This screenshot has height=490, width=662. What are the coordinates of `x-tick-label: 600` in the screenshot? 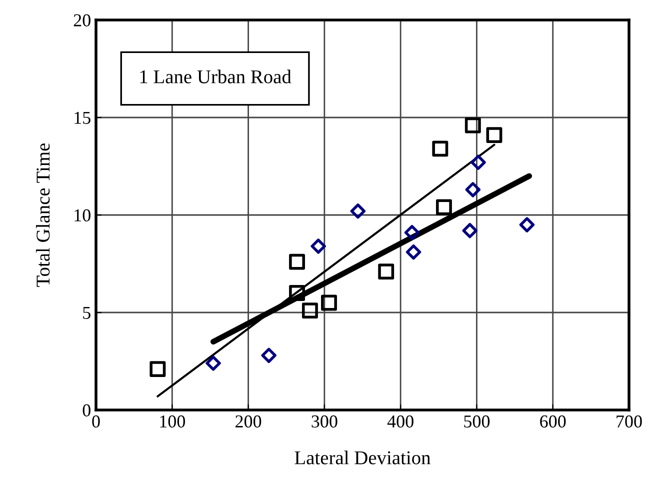 It's located at (553, 421).